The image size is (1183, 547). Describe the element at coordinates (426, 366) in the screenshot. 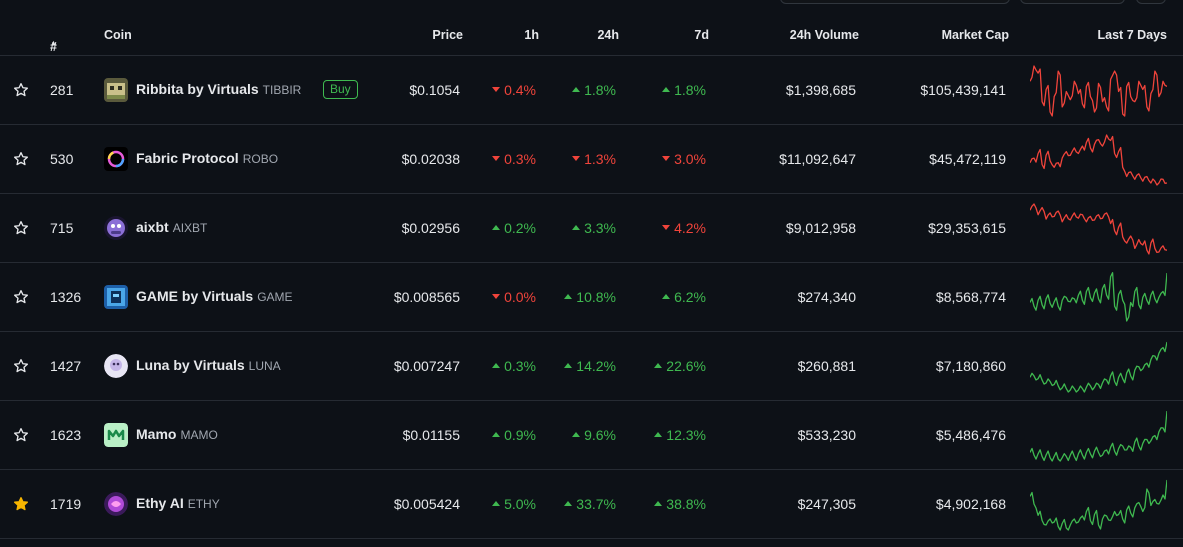

I see `price: $0.007247` at that location.